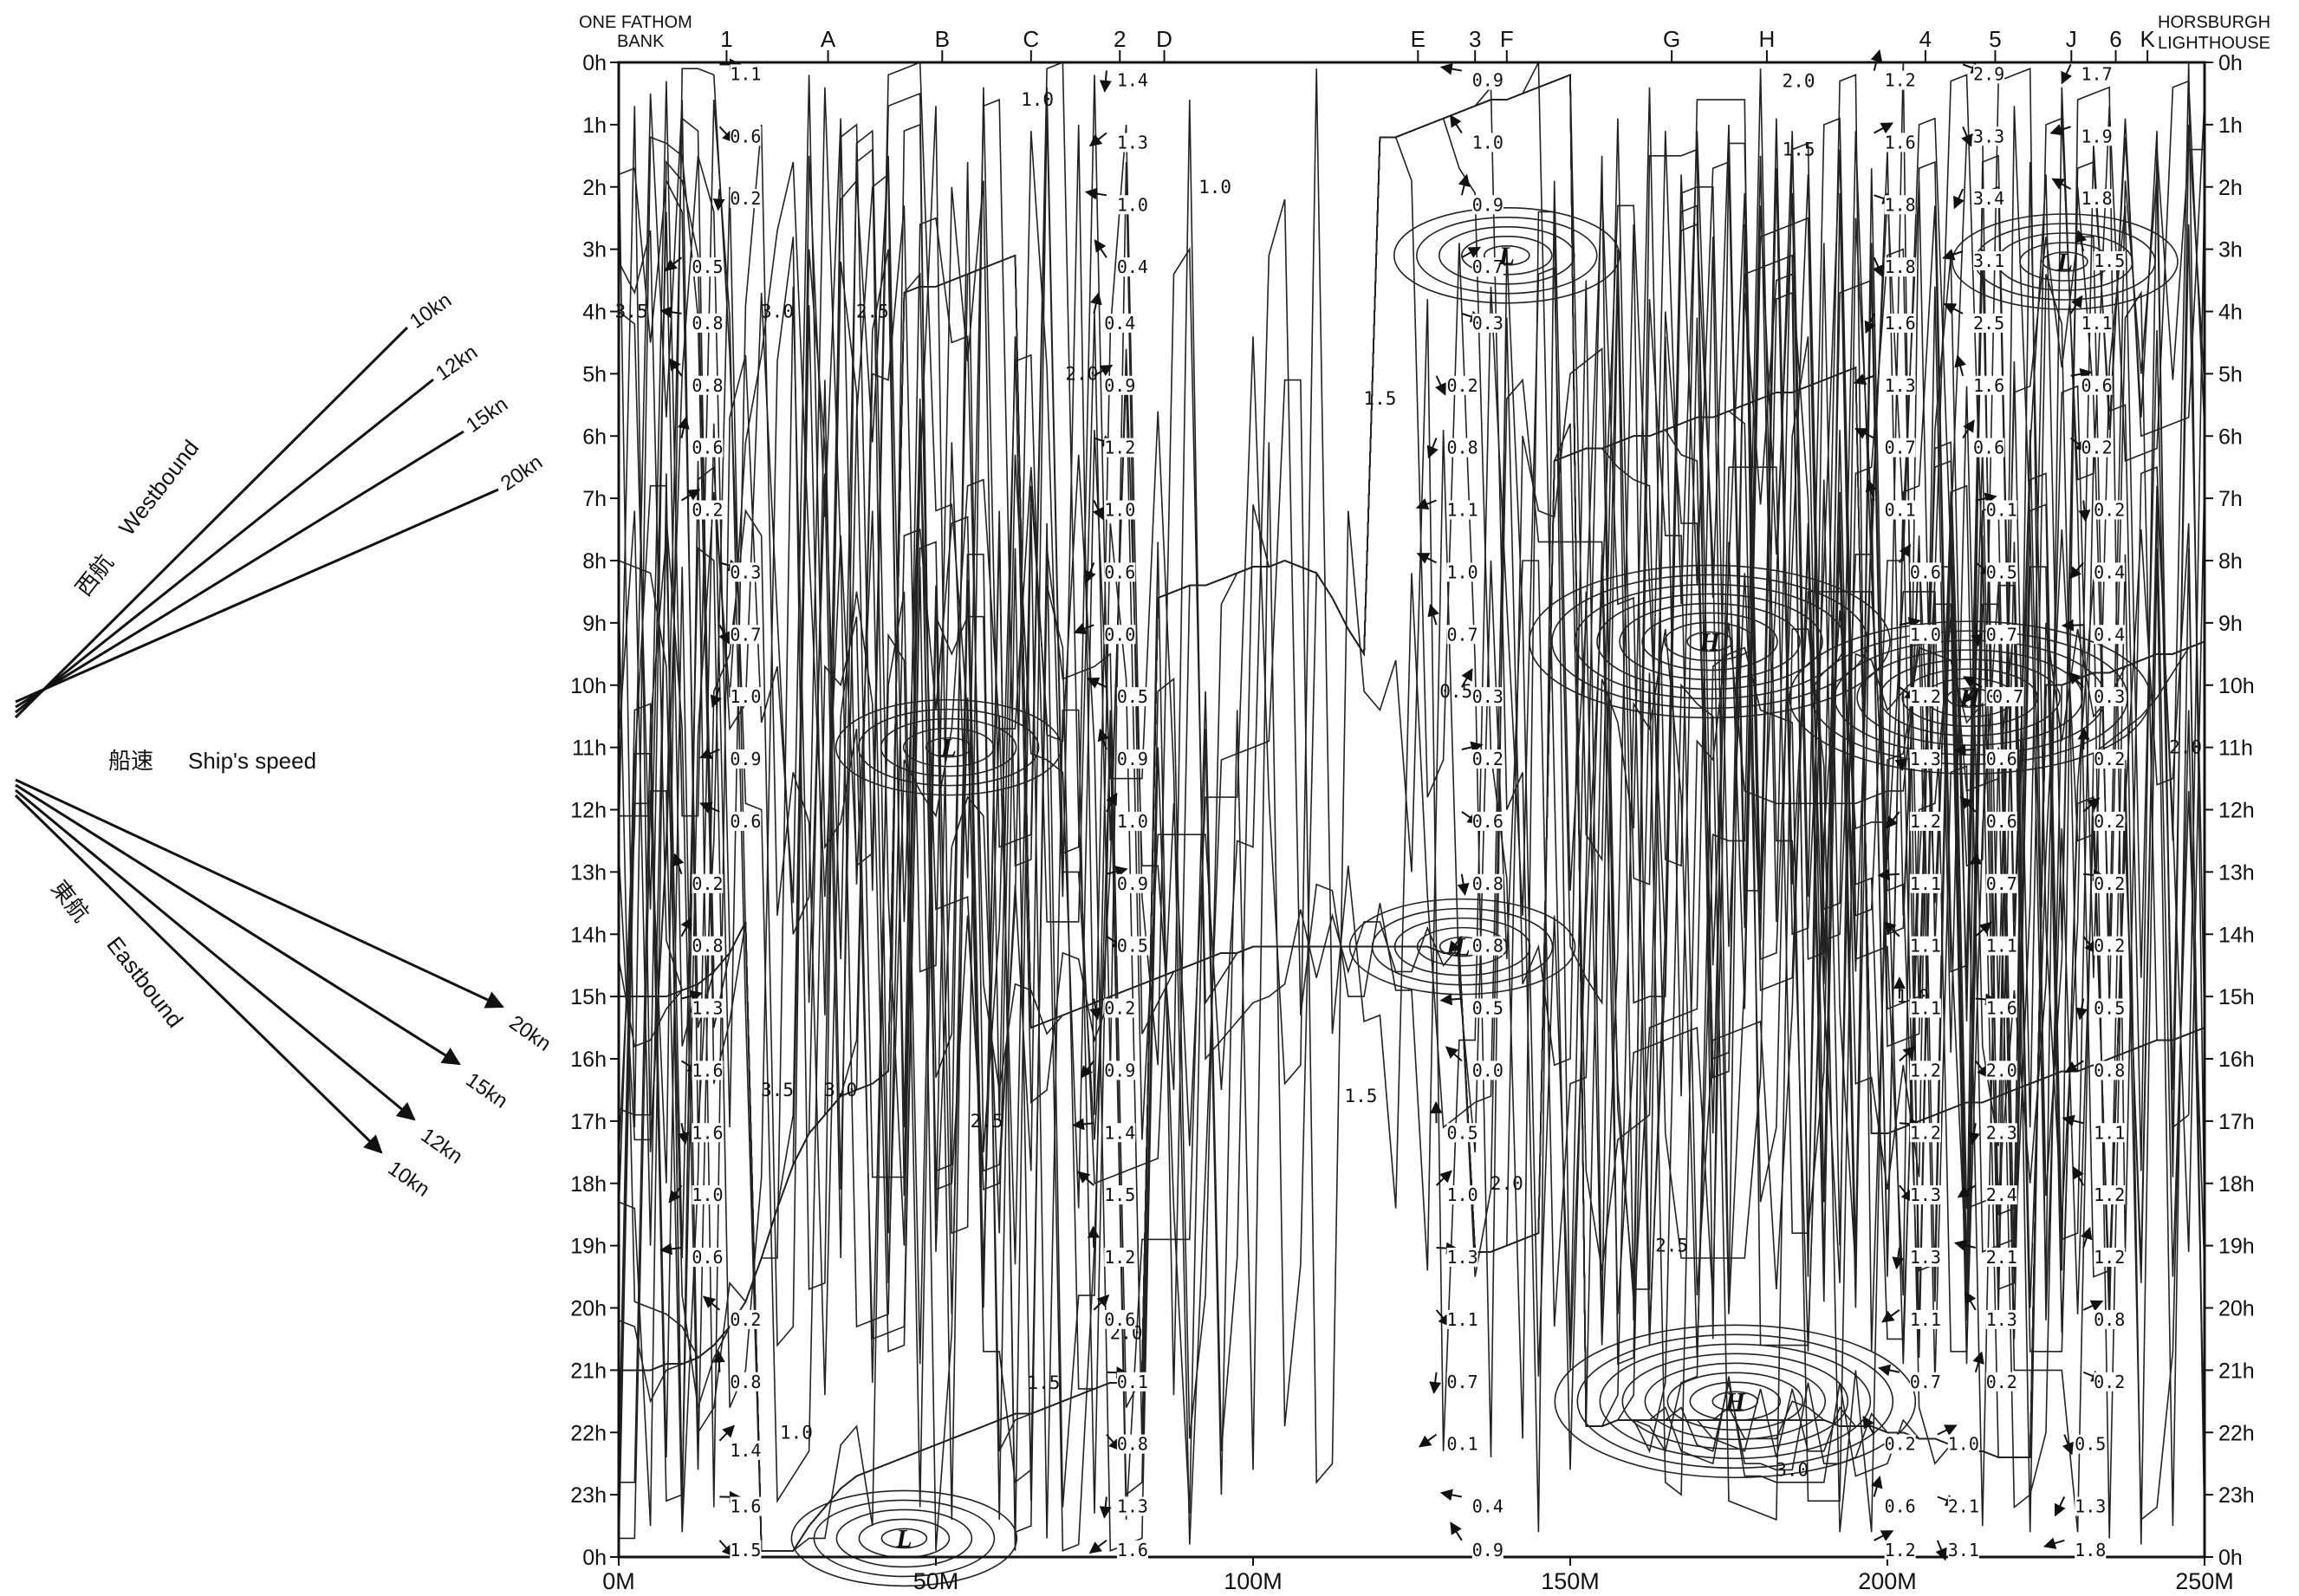  Describe the element at coordinates (457, 363) in the screenshot. I see `westbound-speed-label: 12kn` at that location.